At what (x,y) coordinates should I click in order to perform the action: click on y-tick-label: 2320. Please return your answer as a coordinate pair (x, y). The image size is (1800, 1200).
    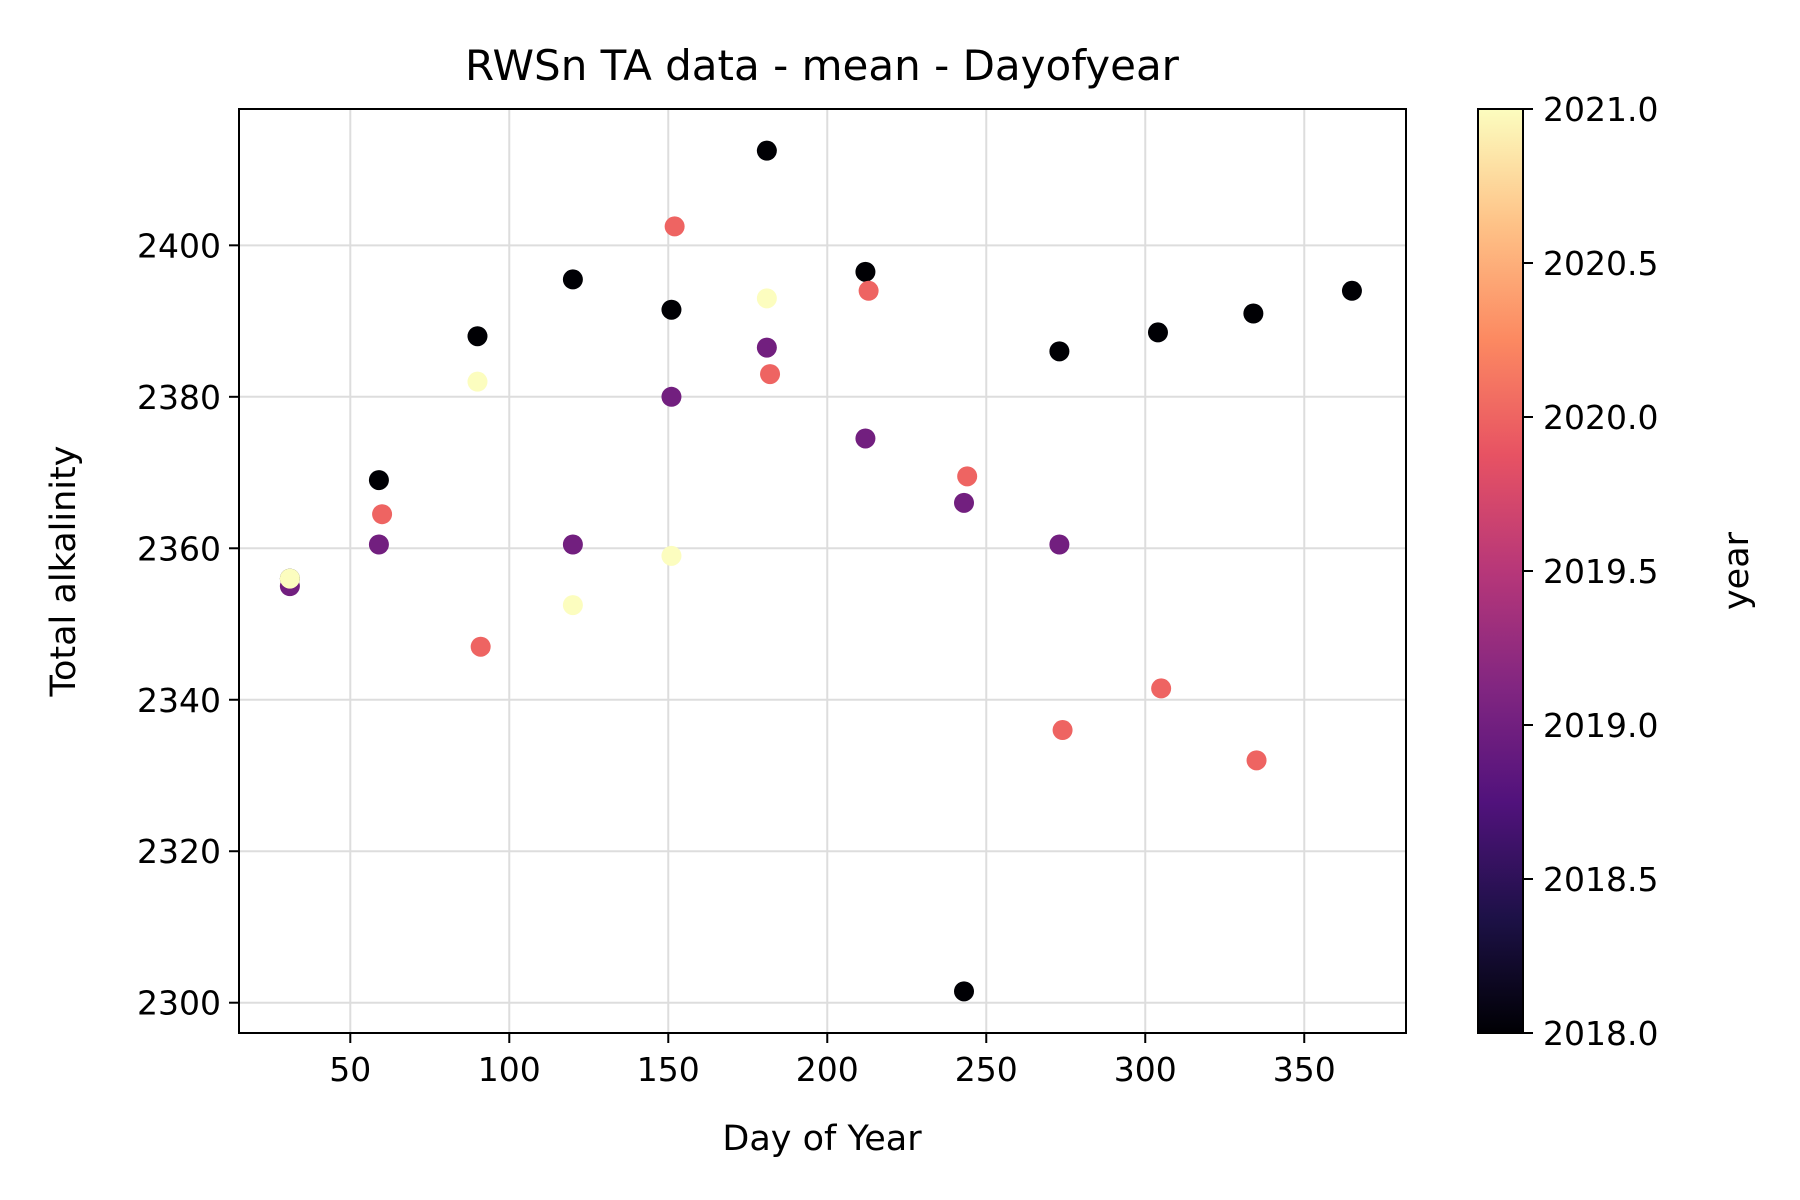
    Looking at the image, I should click on (179, 851).